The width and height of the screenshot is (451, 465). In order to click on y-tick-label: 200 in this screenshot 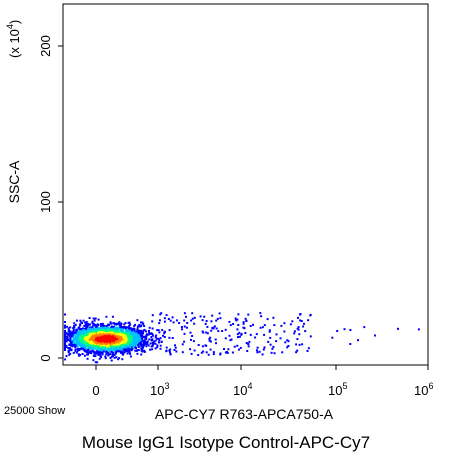, I will do `click(45, 46)`.